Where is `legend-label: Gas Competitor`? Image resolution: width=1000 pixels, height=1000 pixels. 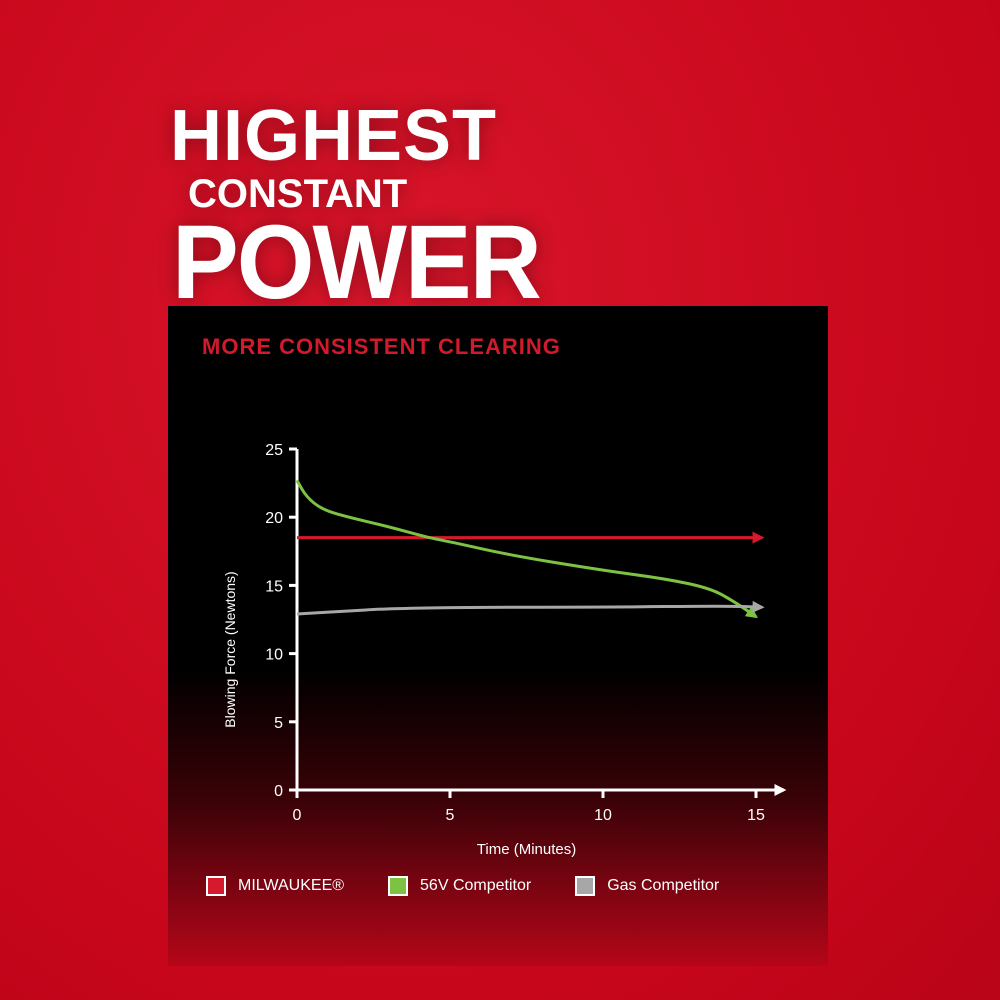
legend-label: Gas Competitor is located at coordinates (663, 885).